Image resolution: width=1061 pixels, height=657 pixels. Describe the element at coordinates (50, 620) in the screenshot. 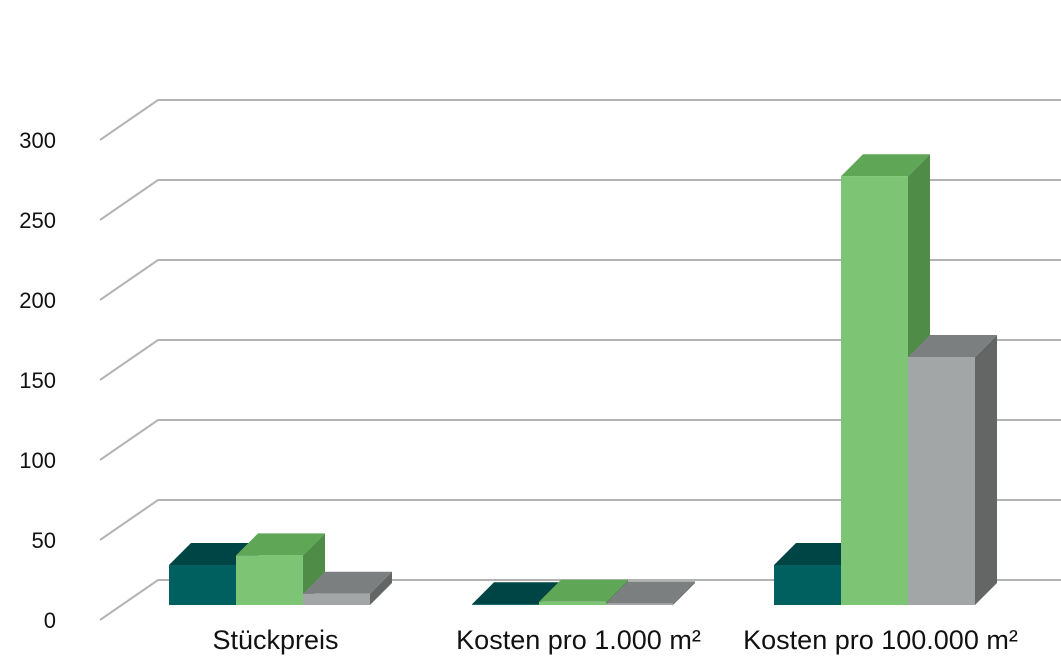

I see `y-tick-label: 0` at that location.